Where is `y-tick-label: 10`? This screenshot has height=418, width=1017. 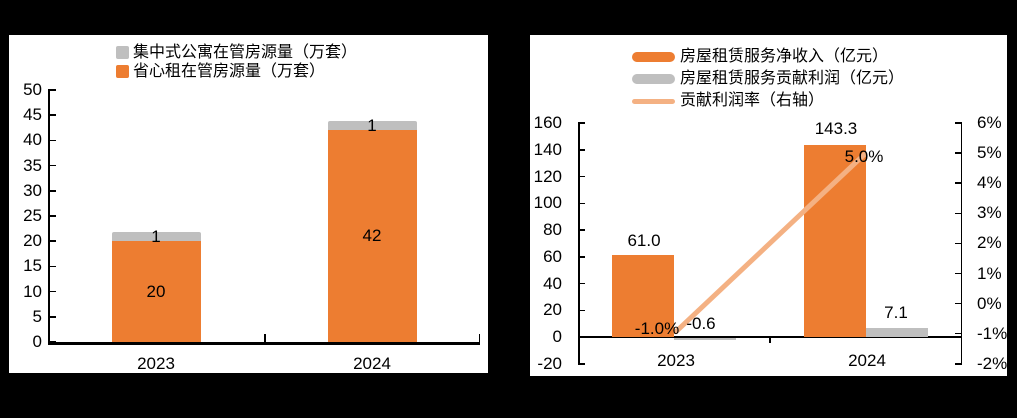
y-tick-label: 10 is located at coordinates (32, 291).